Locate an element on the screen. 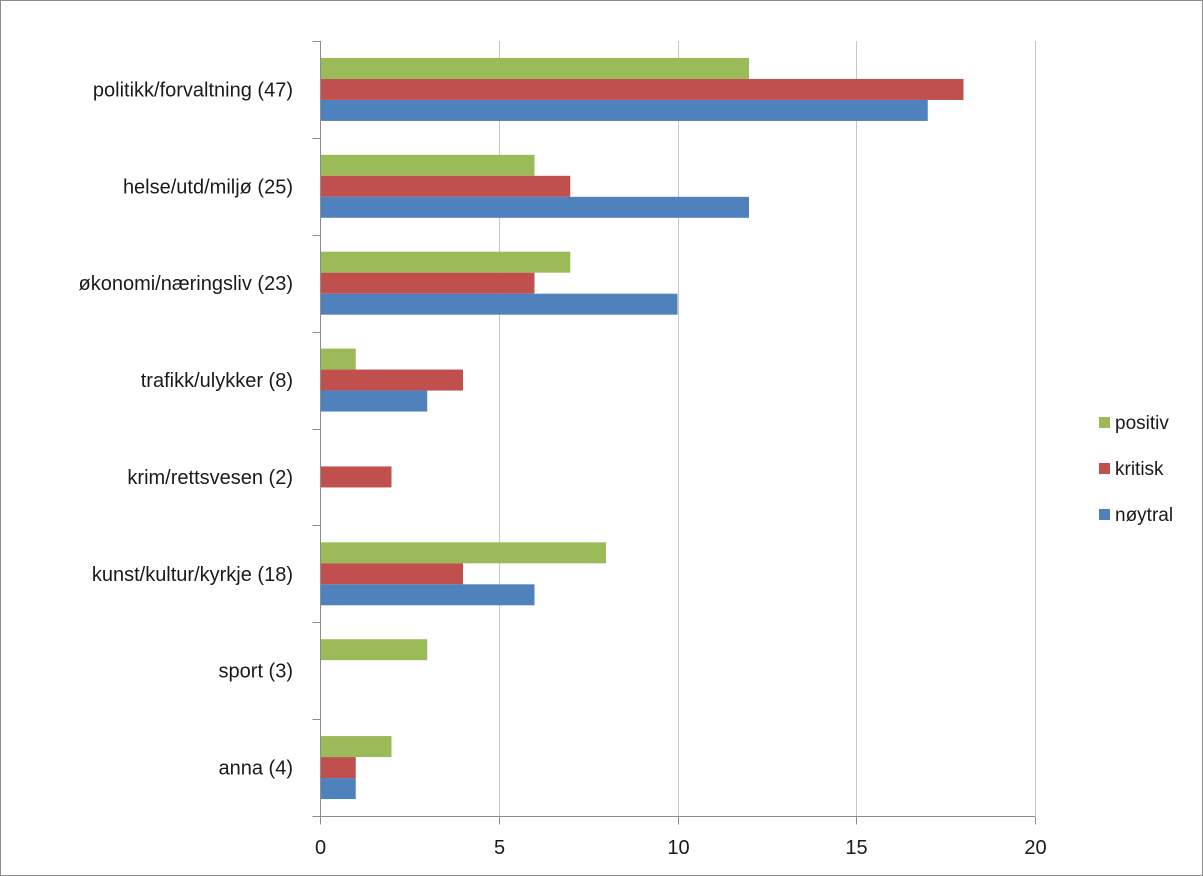  x-tick-labels: 0 5 10 15 20 is located at coordinates (681, 848).